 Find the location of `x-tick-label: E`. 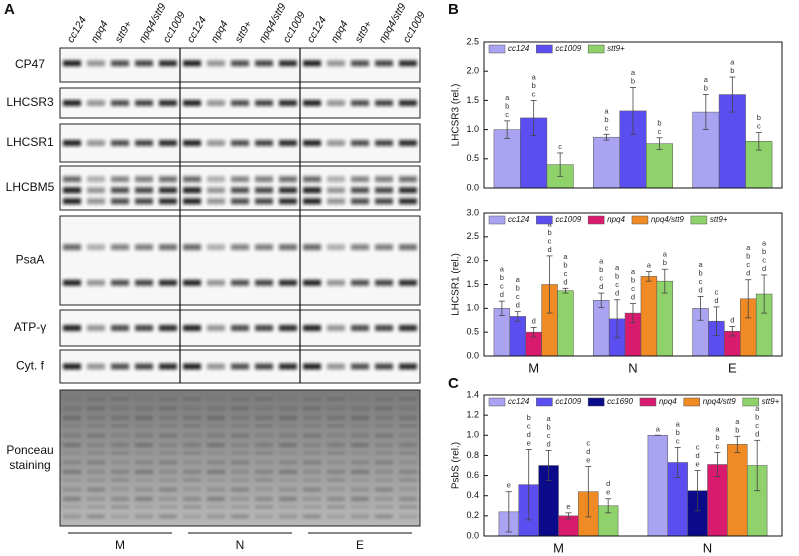

x-tick-label: E is located at coordinates (732, 367).